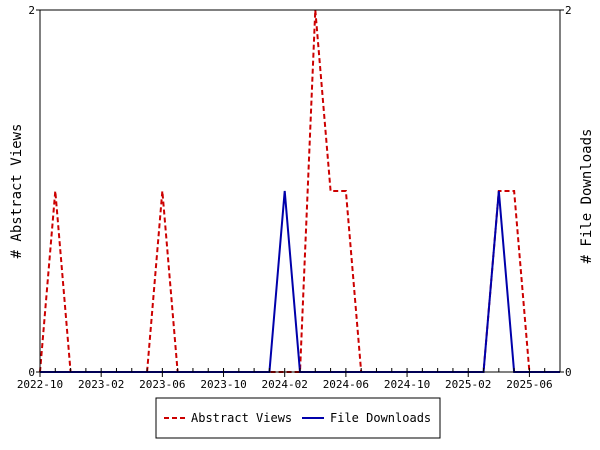  I want to click on x-tick-label: 2024-06, so click(346, 384).